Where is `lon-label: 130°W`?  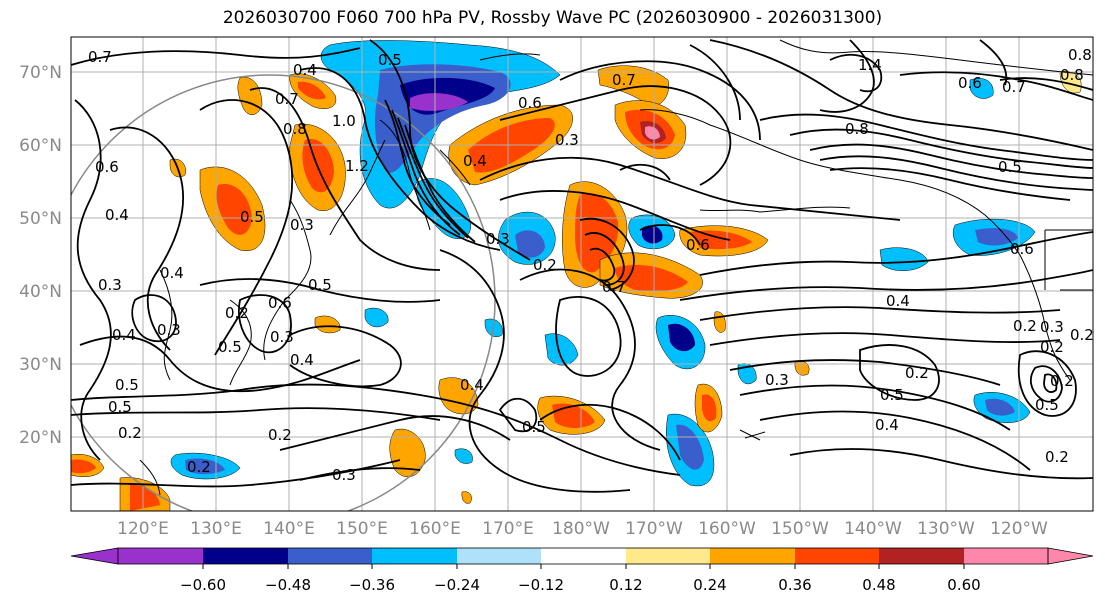 lon-label: 130°W is located at coordinates (946, 529).